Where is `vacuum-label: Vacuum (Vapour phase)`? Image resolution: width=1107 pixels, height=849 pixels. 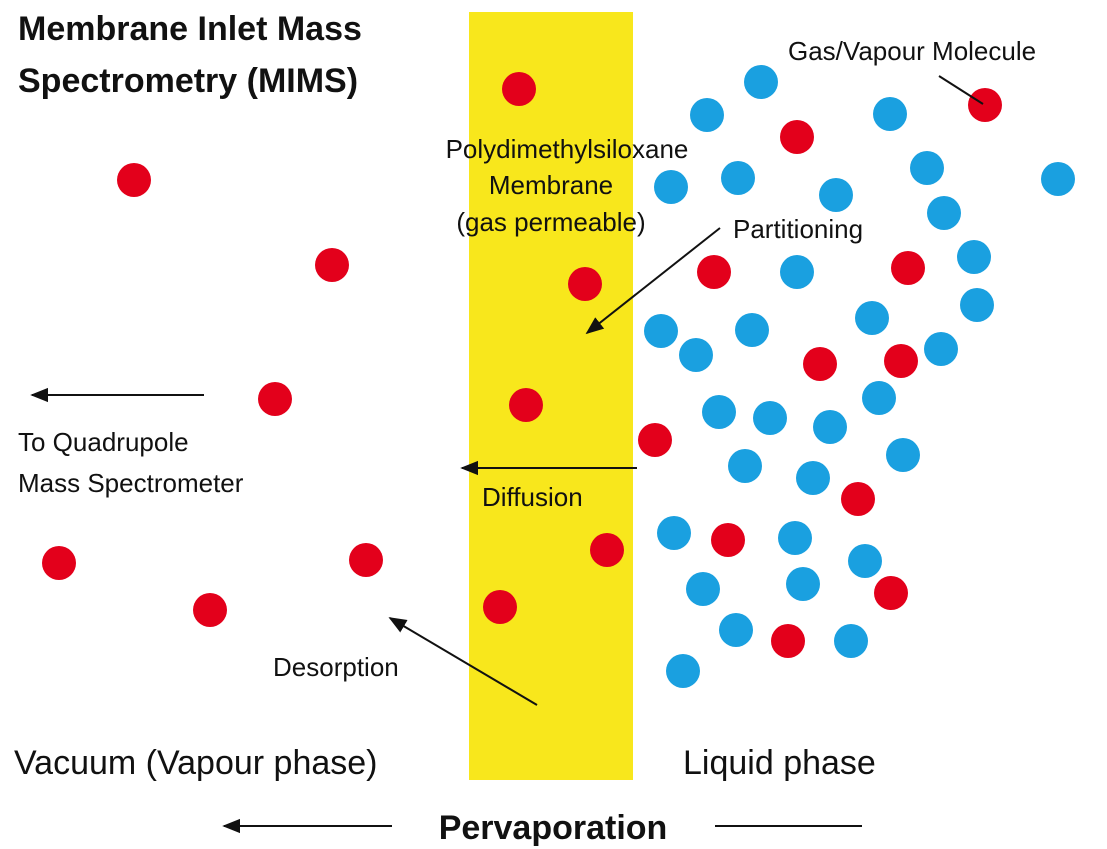 vacuum-label: Vacuum (Vapour phase) is located at coordinates (196, 763).